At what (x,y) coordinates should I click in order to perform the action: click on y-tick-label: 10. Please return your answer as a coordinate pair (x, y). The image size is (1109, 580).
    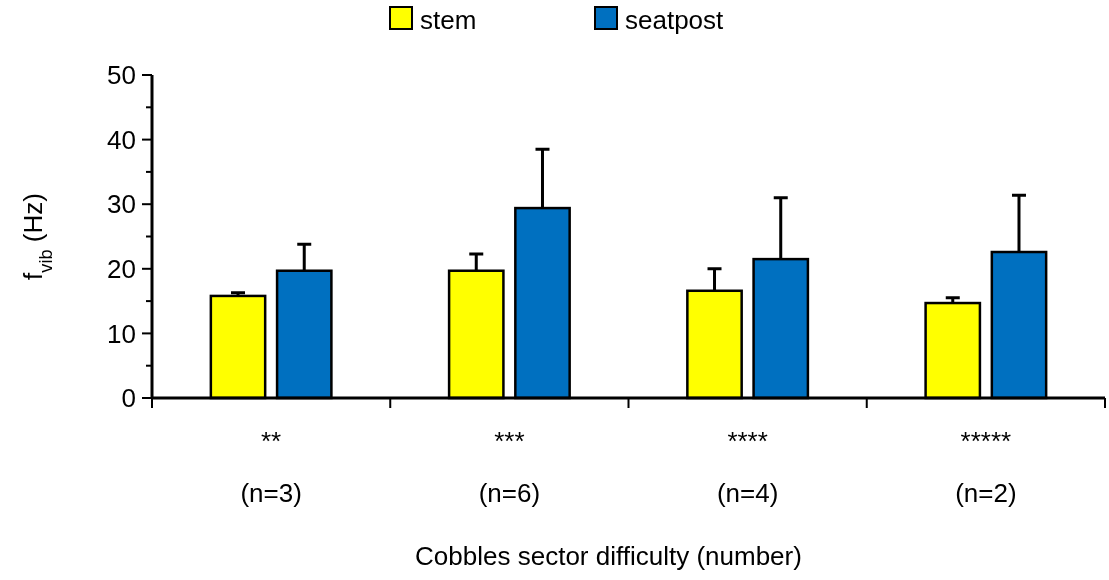
    Looking at the image, I should click on (121, 333).